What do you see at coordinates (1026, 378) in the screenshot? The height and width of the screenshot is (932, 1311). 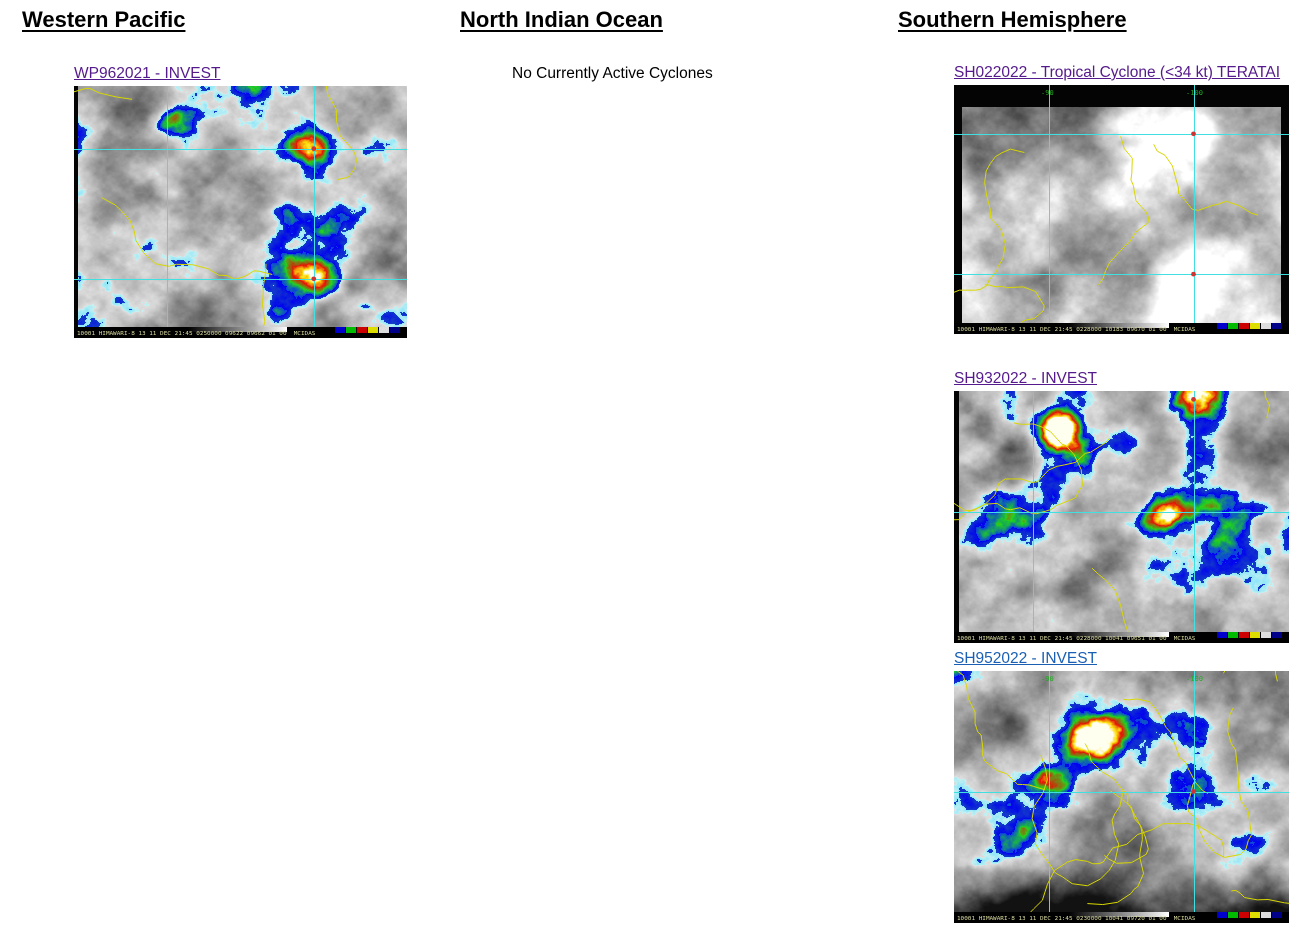 I see `storm-link-sh932022: SH932022 - INVEST` at bounding box center [1026, 378].